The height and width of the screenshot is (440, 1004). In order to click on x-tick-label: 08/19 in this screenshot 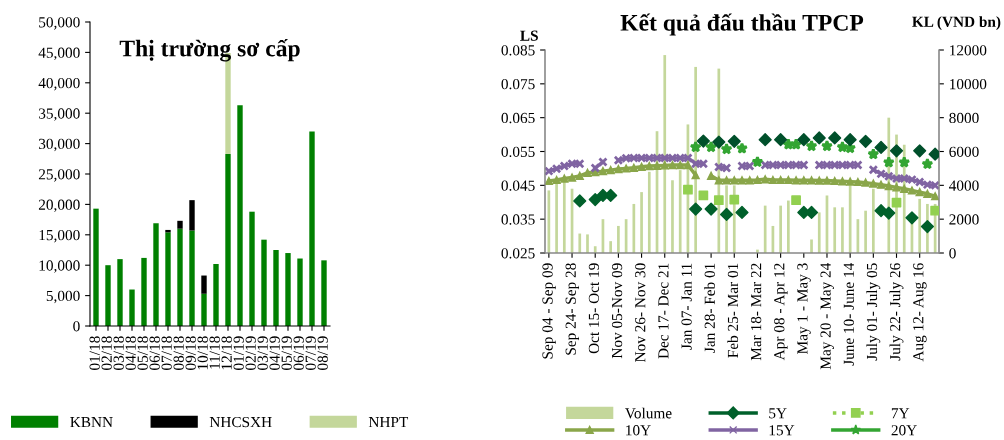, I will do `click(322, 353)`.